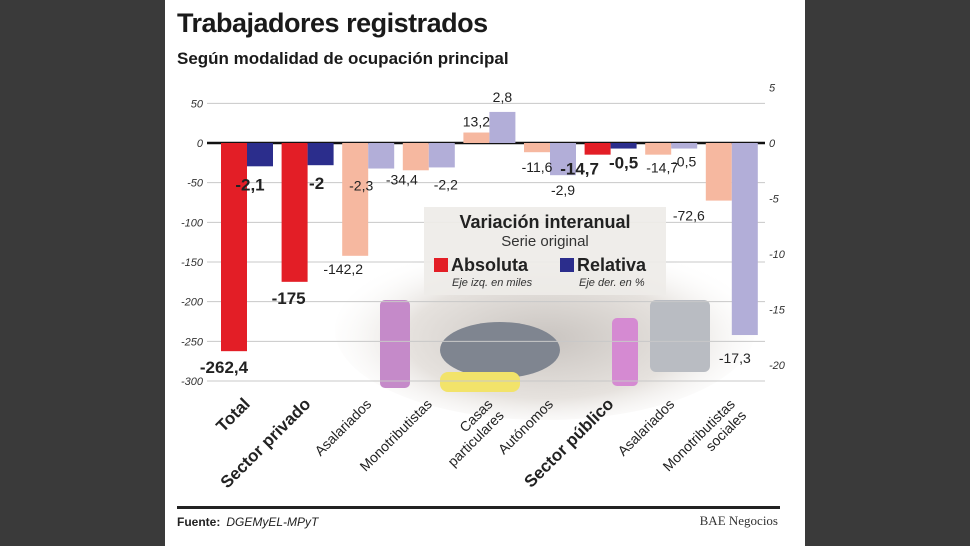  Describe the element at coordinates (772, 89) in the screenshot. I see `right-axis-tick-label: 5` at that location.